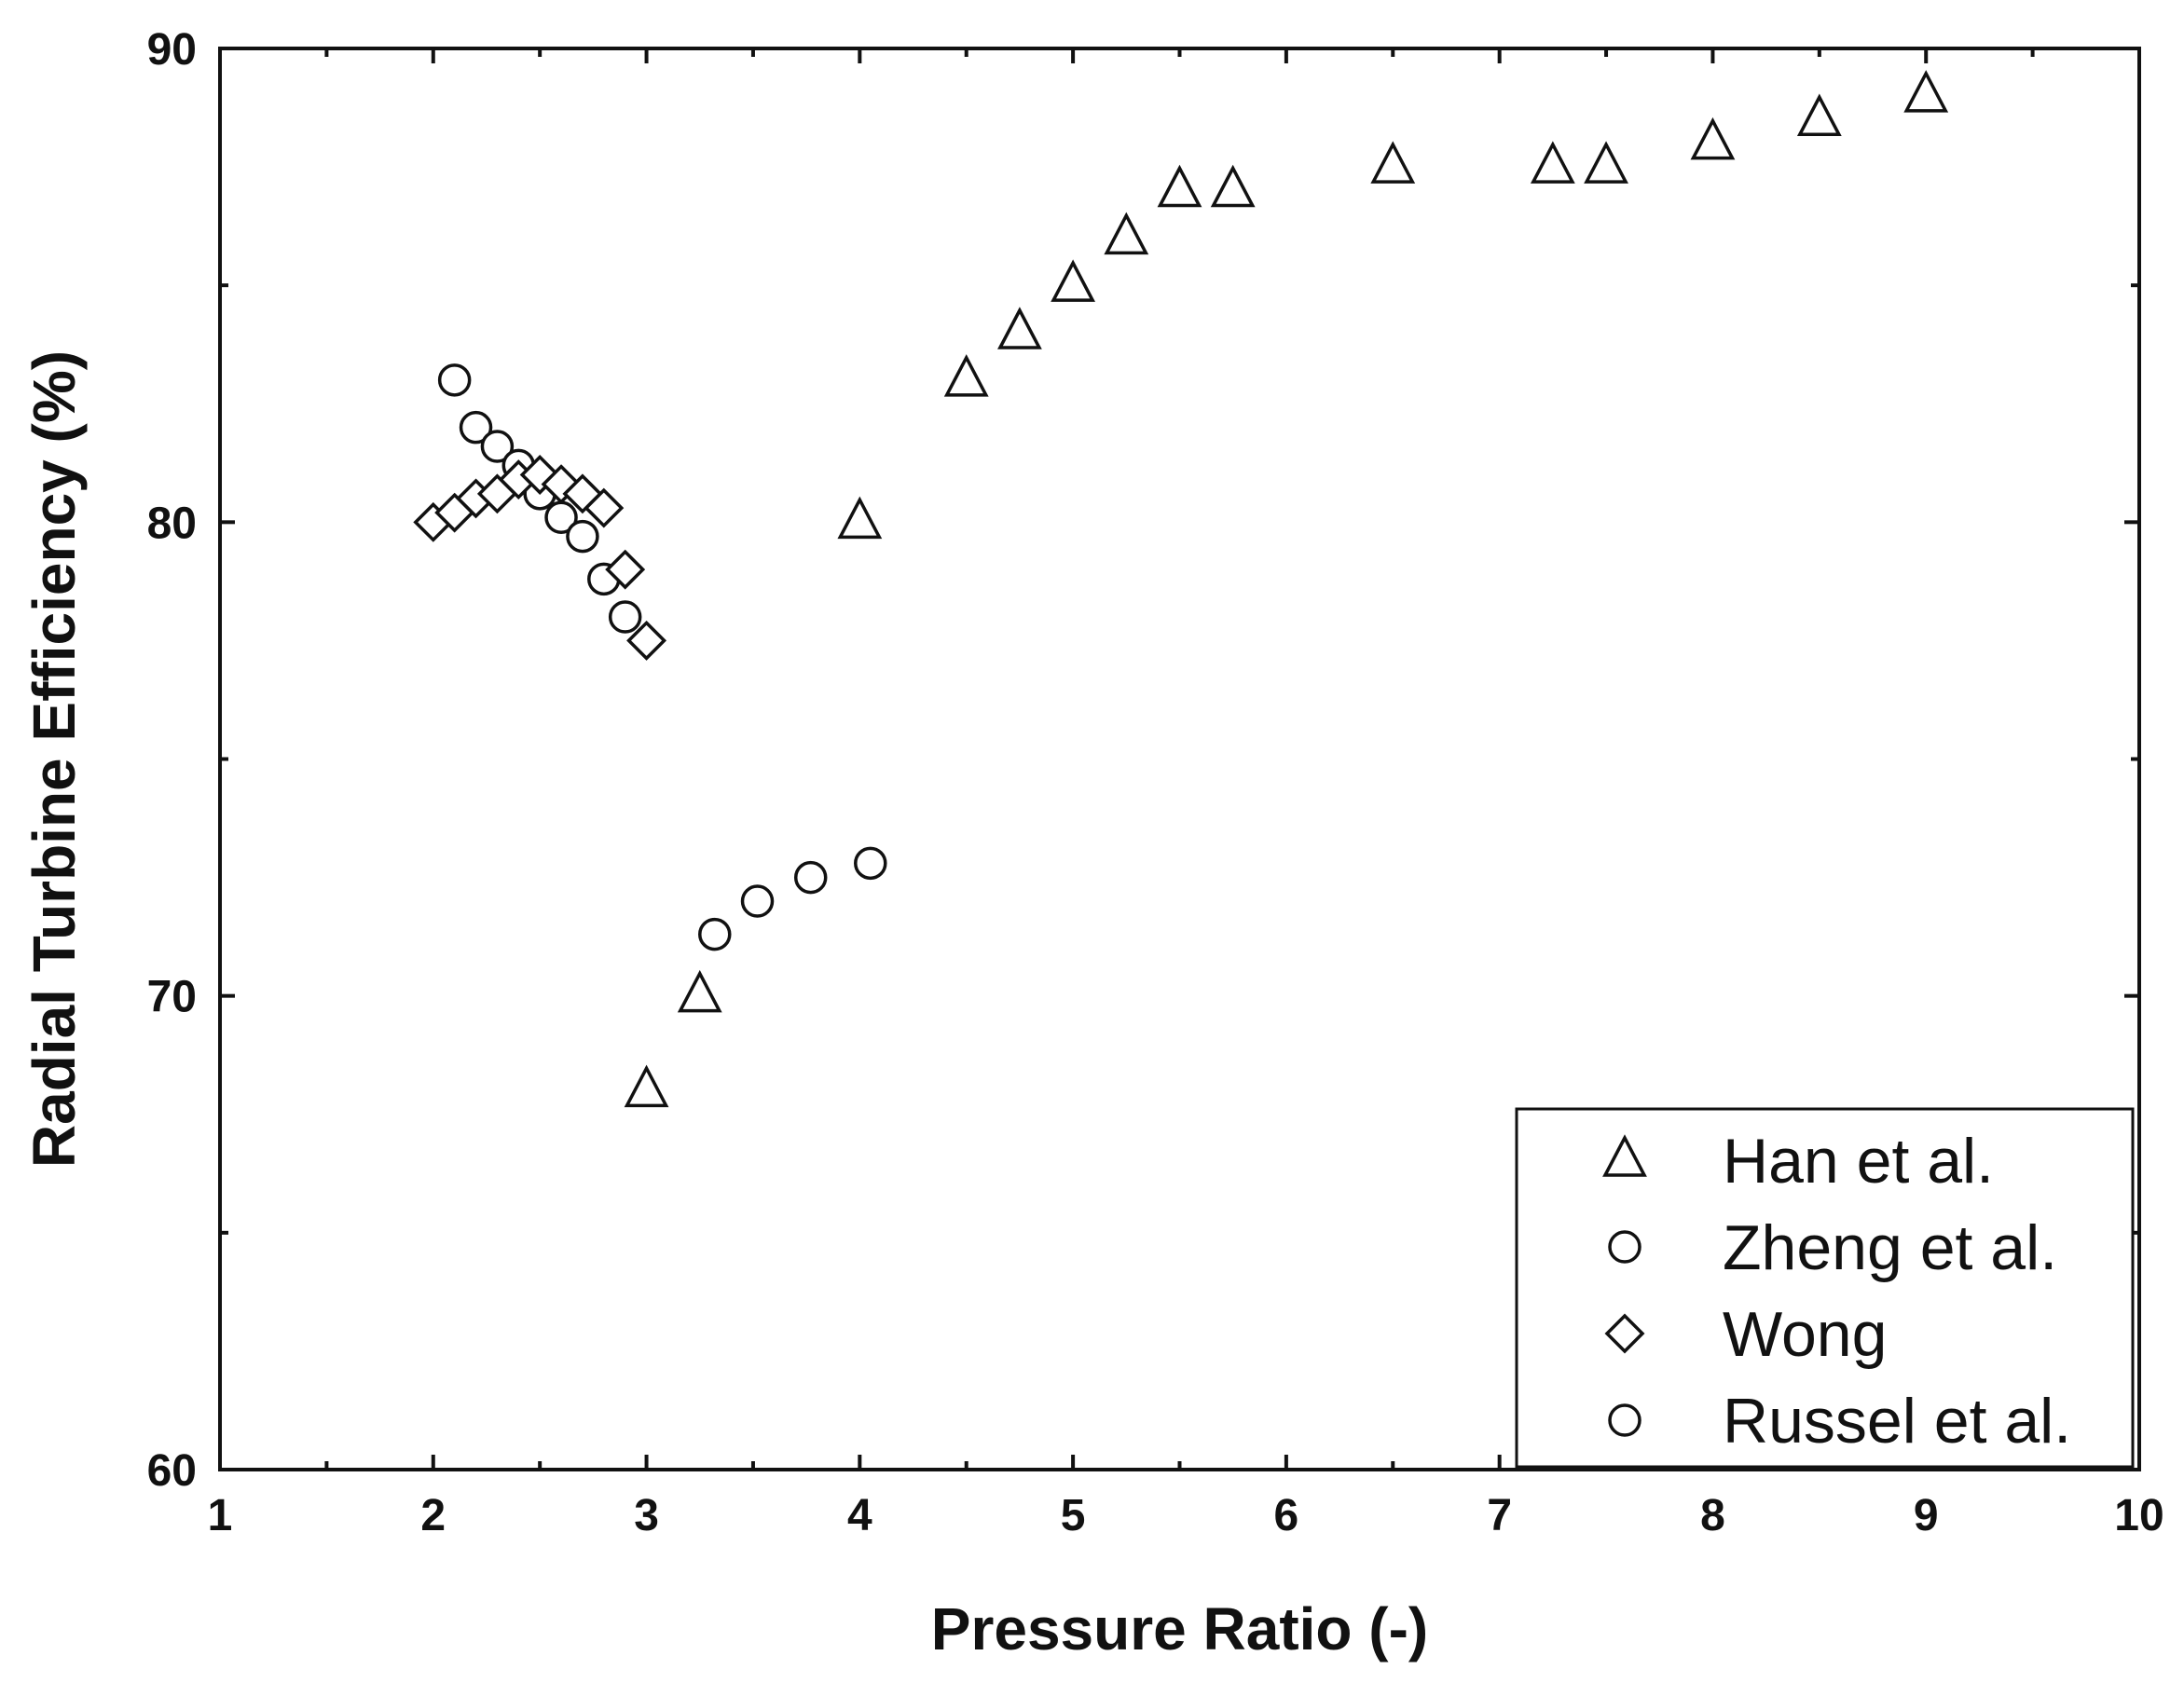 Image resolution: width=2184 pixels, height=1683 pixels. I want to click on legend-triangle-symbol, so click(1624, 1155).